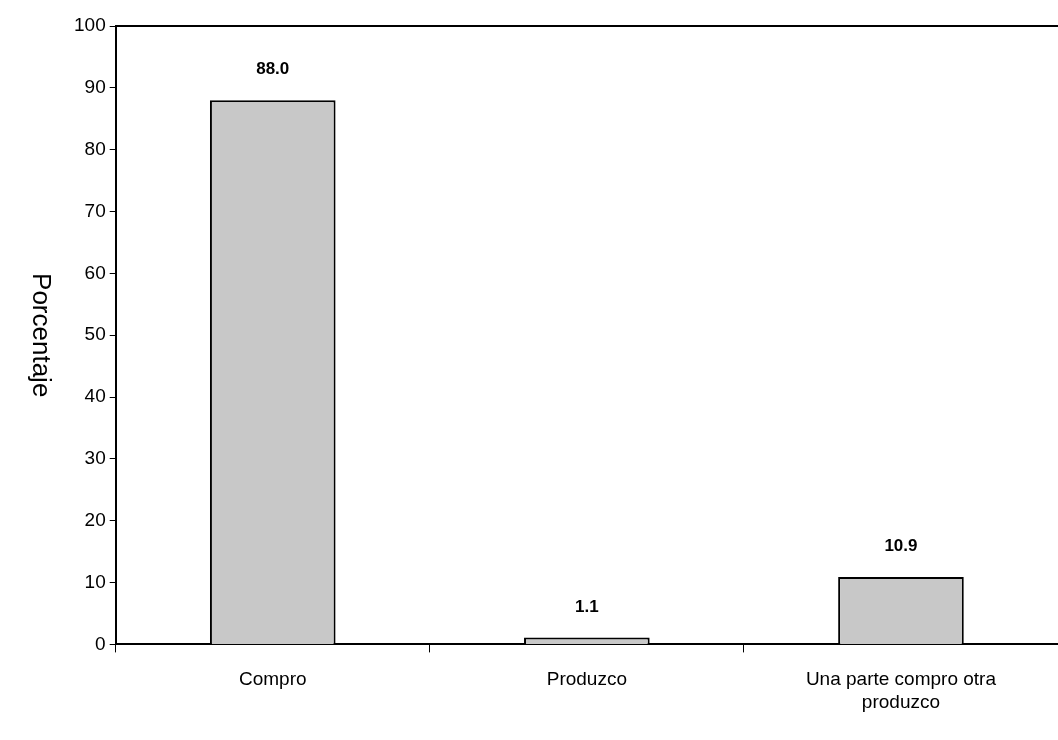  What do you see at coordinates (95, 396) in the screenshot?
I see `y-tick-label: 40` at bounding box center [95, 396].